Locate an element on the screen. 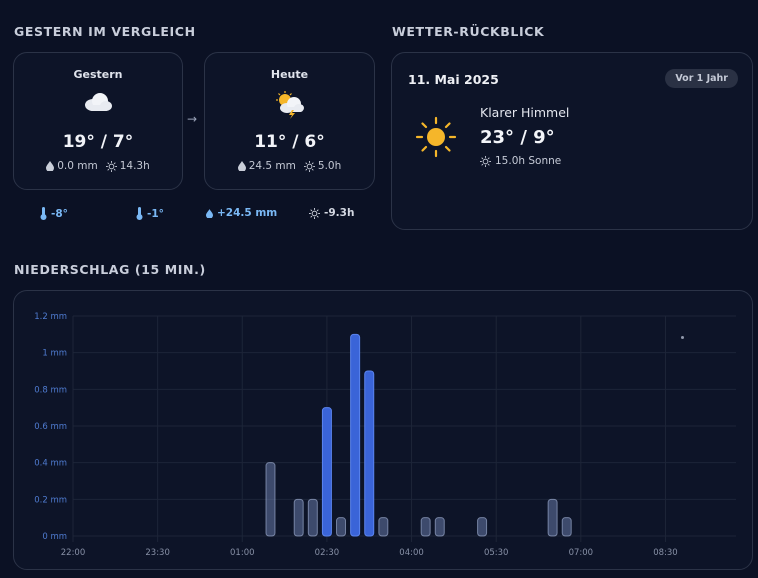  yesterday-precip: 0.0 mm is located at coordinates (77, 166).